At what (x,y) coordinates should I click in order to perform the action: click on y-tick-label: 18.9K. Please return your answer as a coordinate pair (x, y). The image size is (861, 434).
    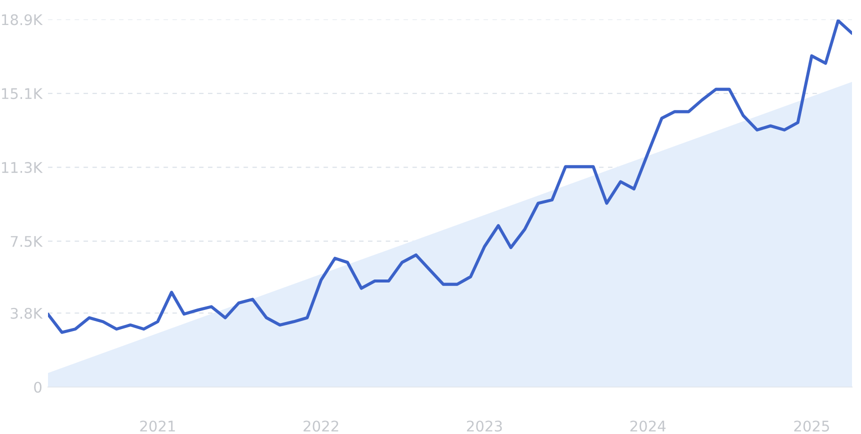
    Looking at the image, I should click on (22, 20).